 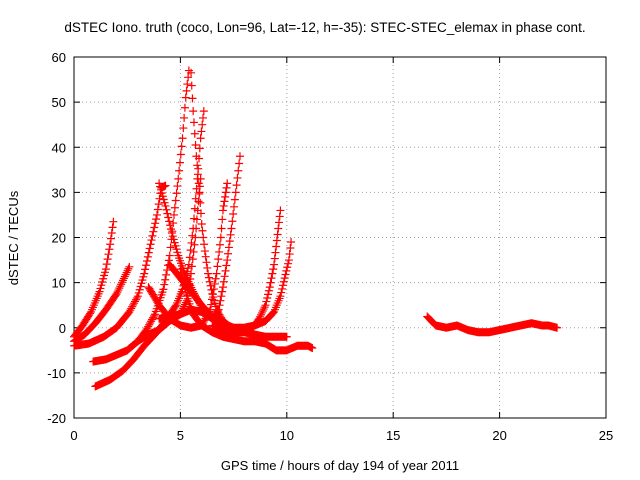 I want to click on x-tick-label: 20, so click(x=499, y=435).